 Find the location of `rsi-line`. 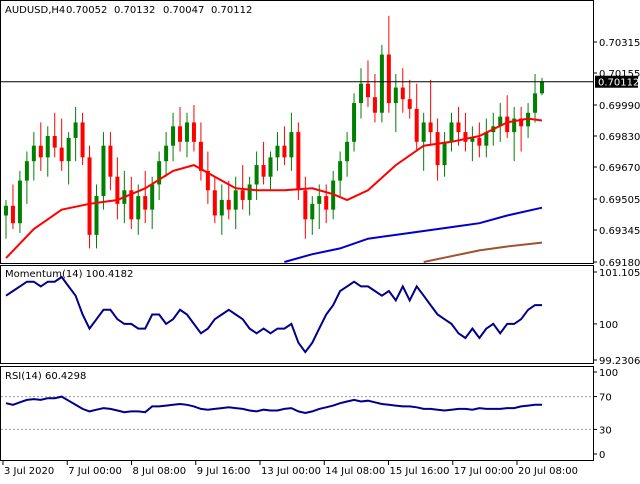

rsi-line is located at coordinates (273, 405).